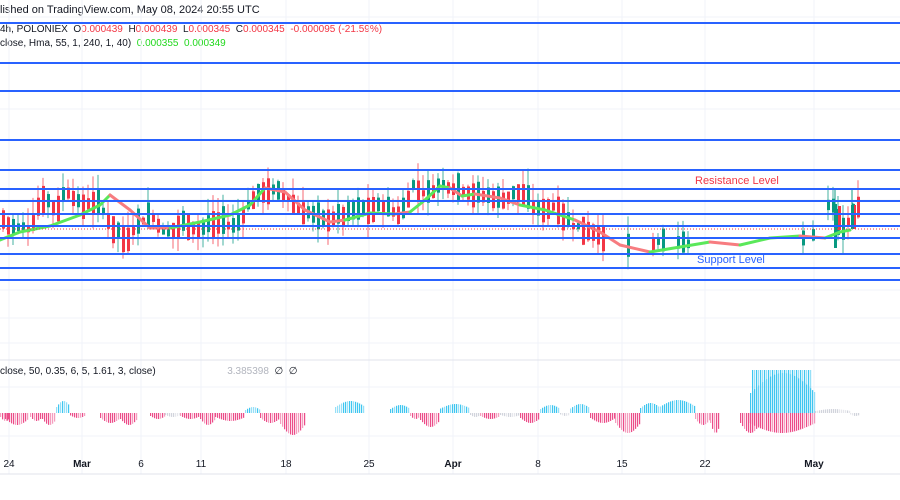 This screenshot has height=500, width=900. Describe the element at coordinates (814, 464) in the screenshot. I see `x-tick-label: May` at that location.